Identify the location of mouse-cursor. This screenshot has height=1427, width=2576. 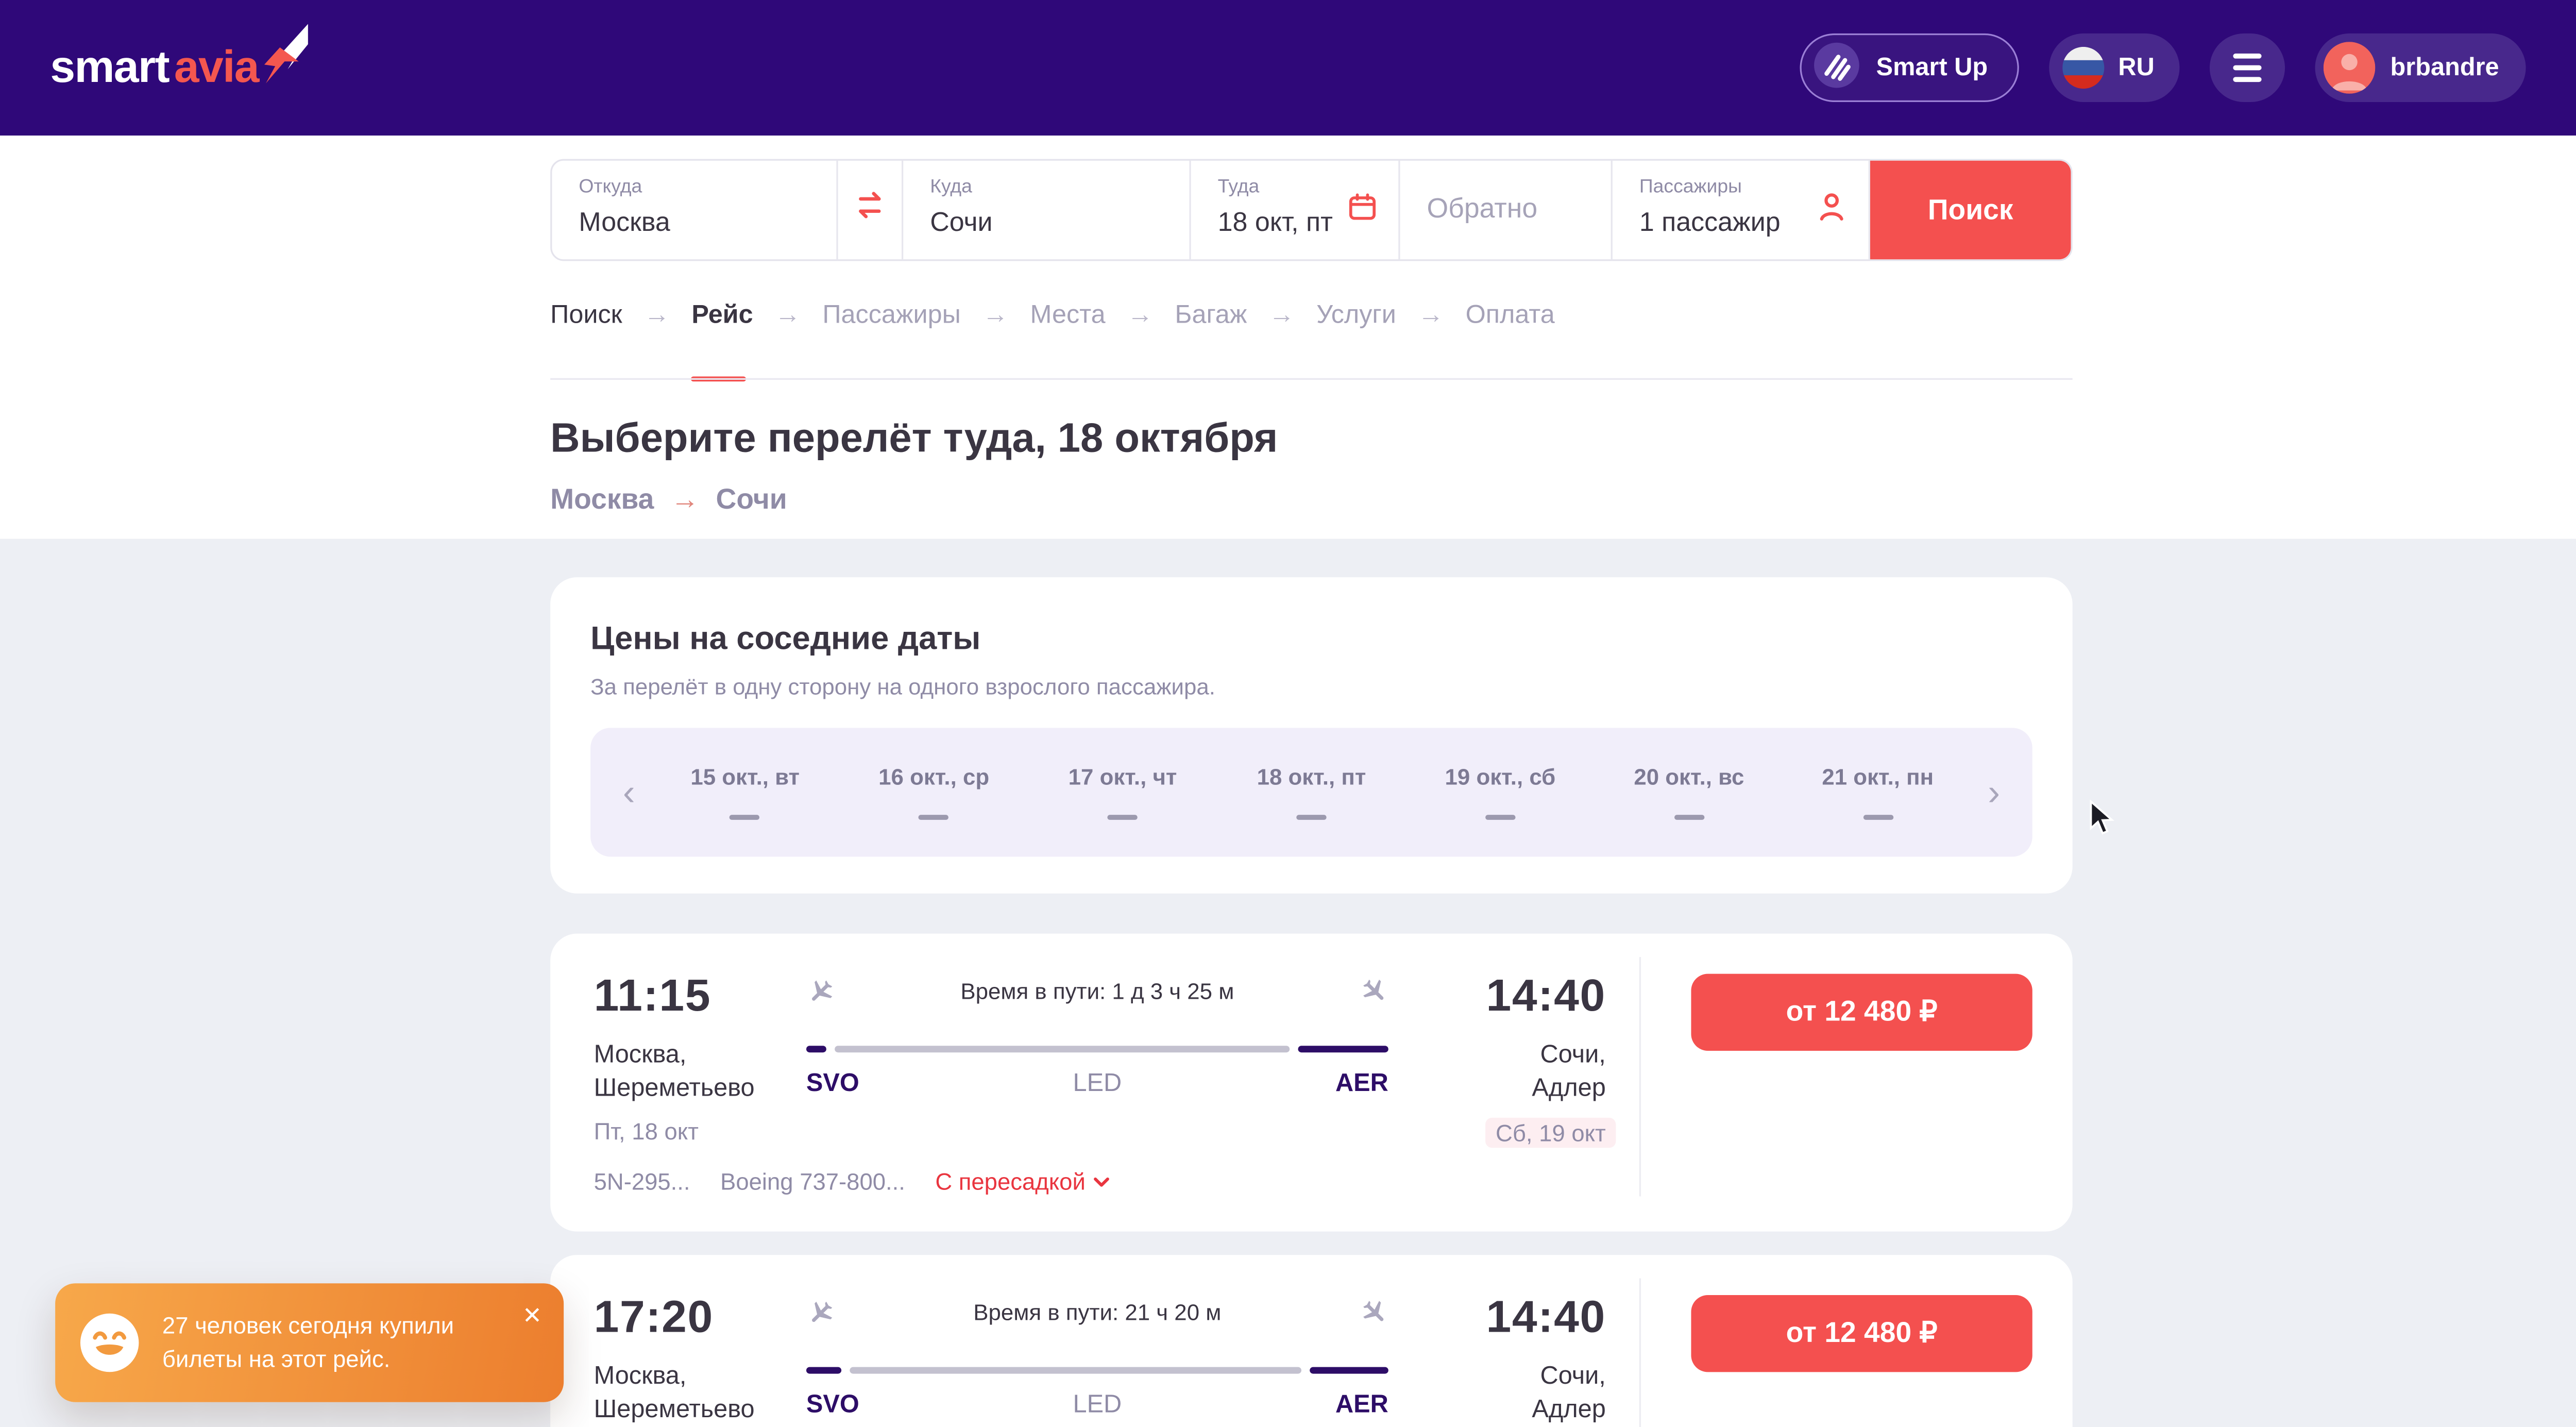
(2102, 822).